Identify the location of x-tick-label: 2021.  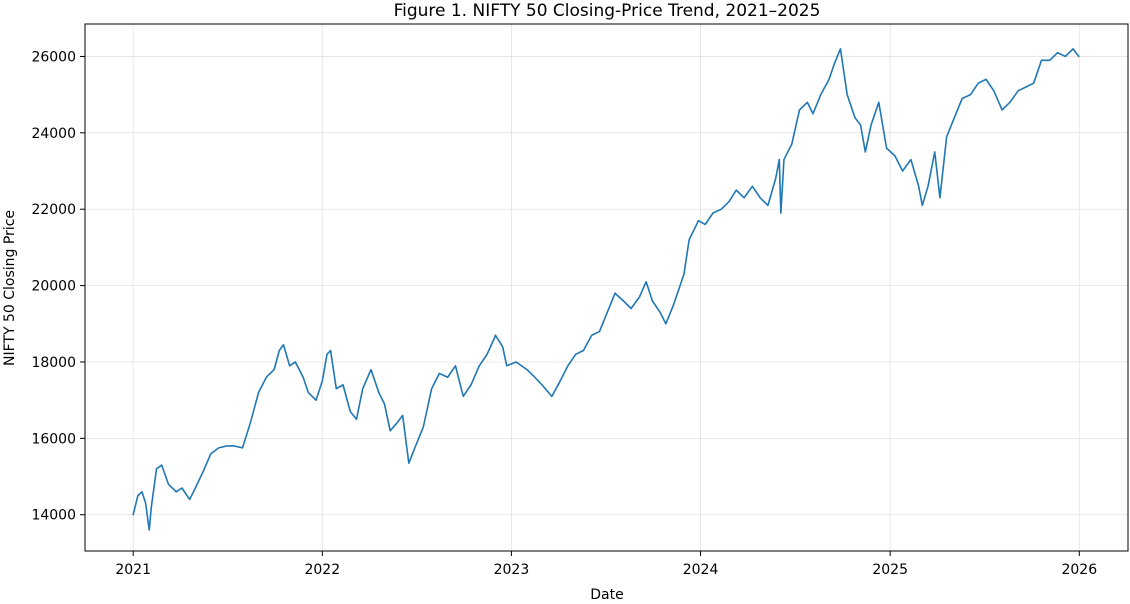
(133, 570).